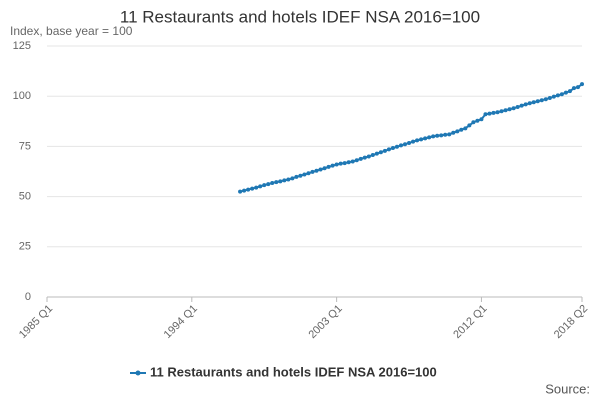 This screenshot has width=600, height=400. What do you see at coordinates (71, 31) in the screenshot?
I see `y-axis-label: Index, base year = 100` at bounding box center [71, 31].